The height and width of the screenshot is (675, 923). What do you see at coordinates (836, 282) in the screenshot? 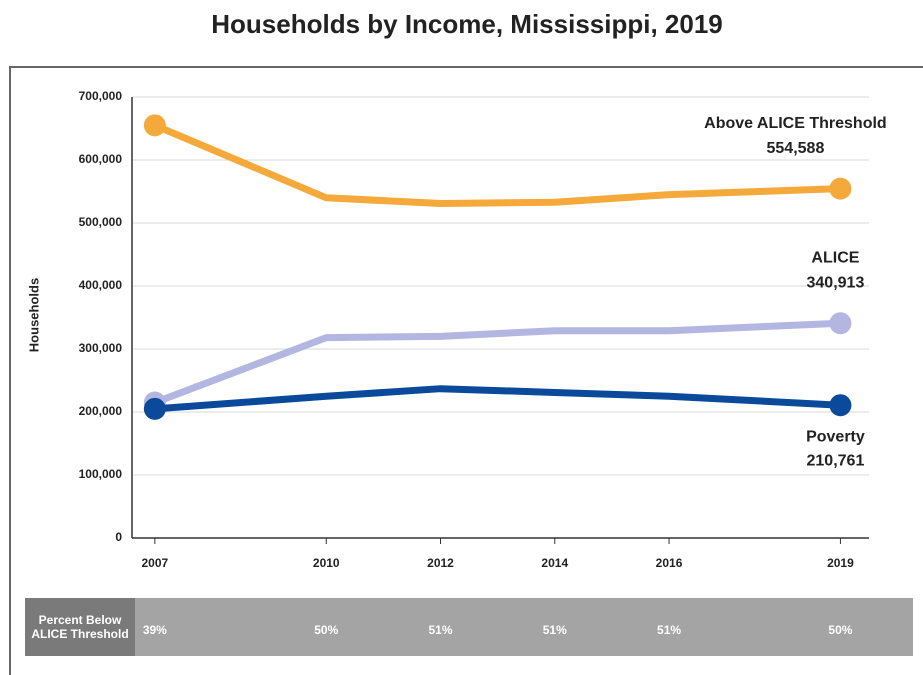
I see `end-label: 340,913` at bounding box center [836, 282].